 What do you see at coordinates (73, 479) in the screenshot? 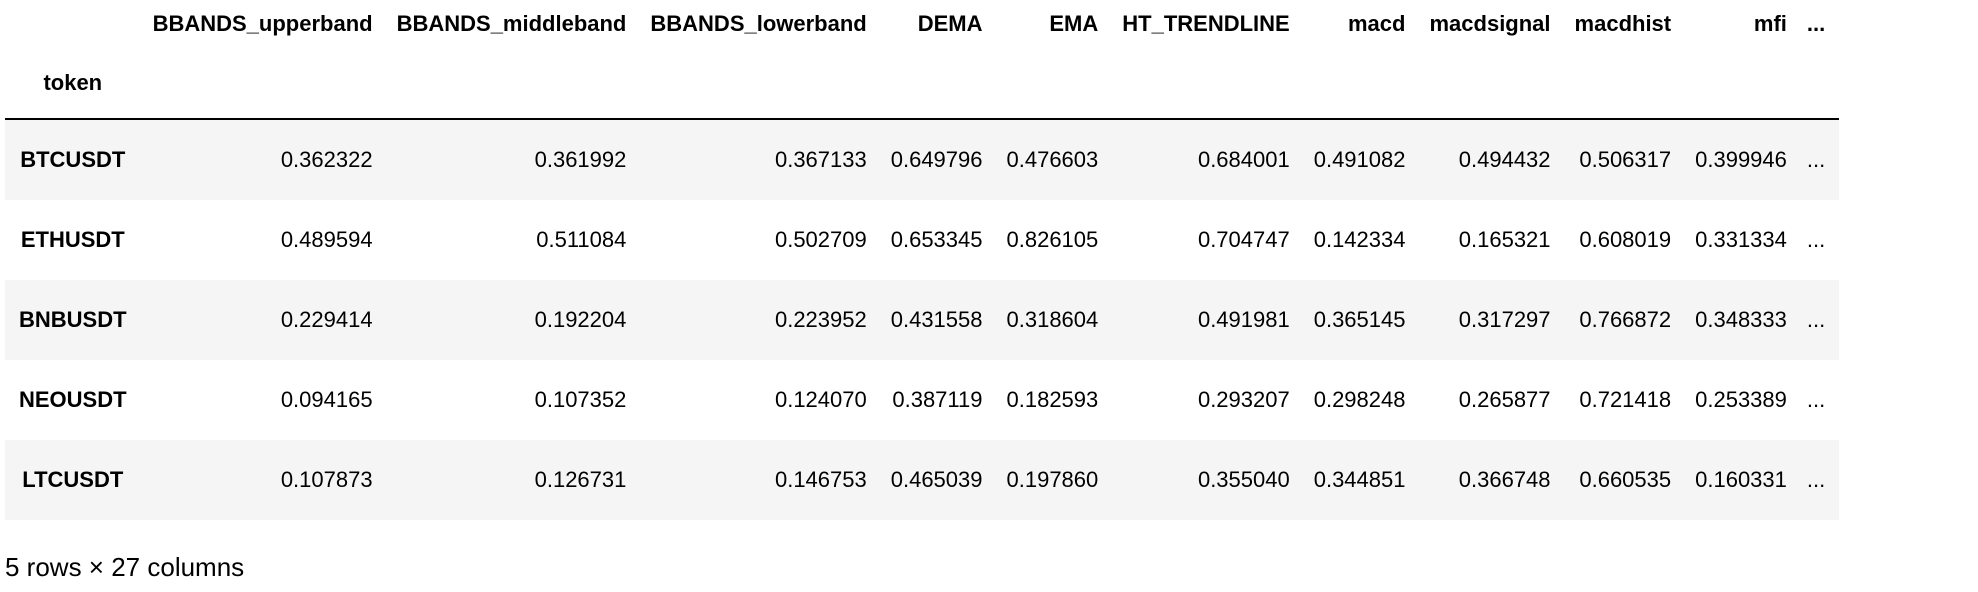
I see `row-index: LTCUSDT` at bounding box center [73, 479].